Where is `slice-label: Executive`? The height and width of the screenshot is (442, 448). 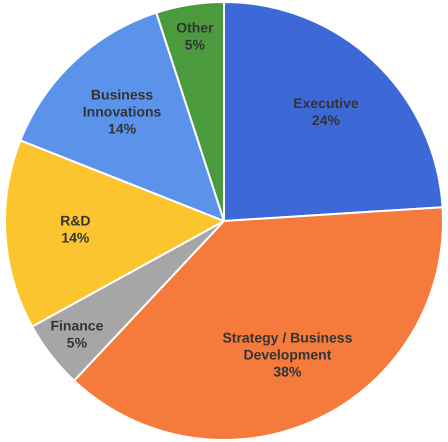 slice-label: Executive is located at coordinates (326, 102).